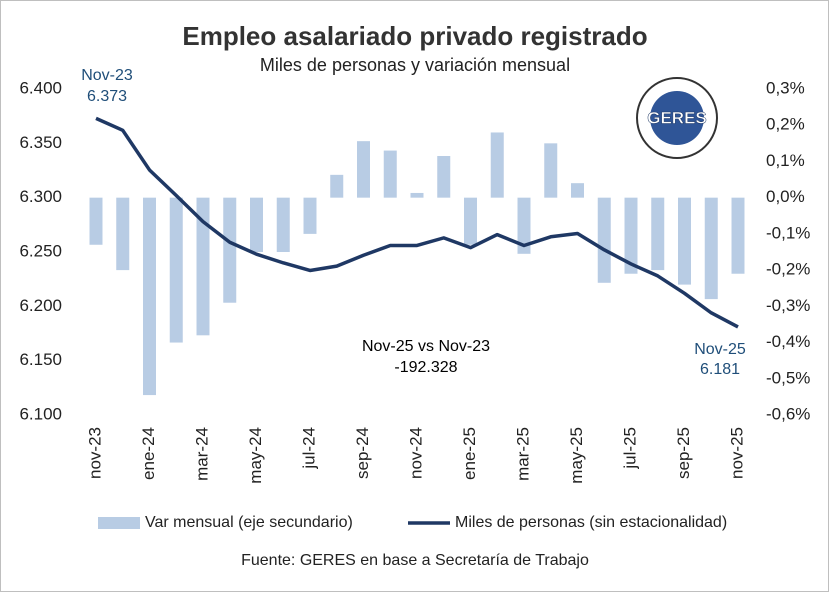 The image size is (829, 592). Describe the element at coordinates (107, 96) in the screenshot. I see `annotation: 6.373` at that location.